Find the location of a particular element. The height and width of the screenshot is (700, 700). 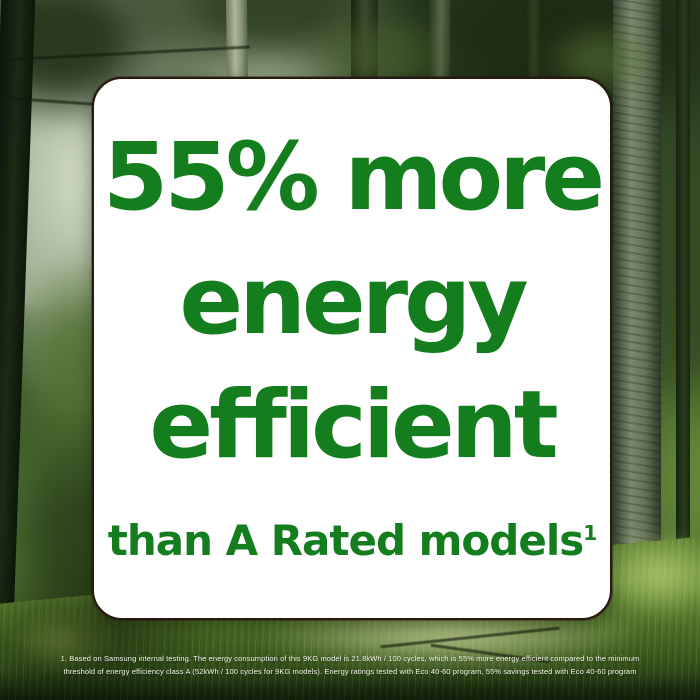

headline-line-2: energy is located at coordinates (353, 301).